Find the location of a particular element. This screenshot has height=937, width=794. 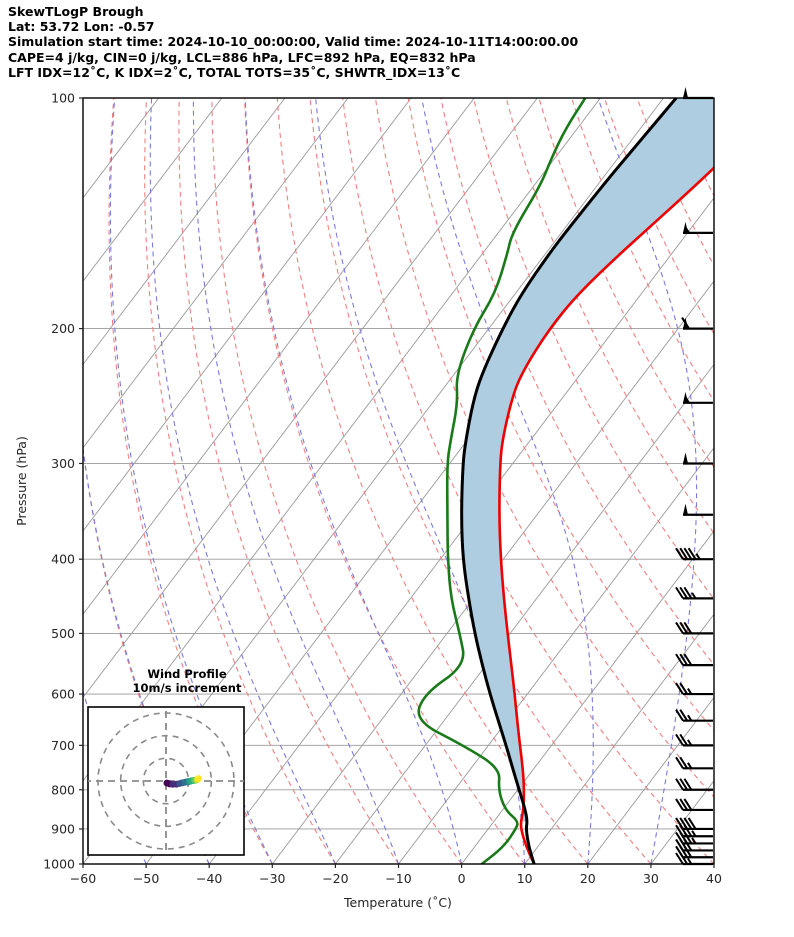

temperature-tick-label: 30 is located at coordinates (651, 878).